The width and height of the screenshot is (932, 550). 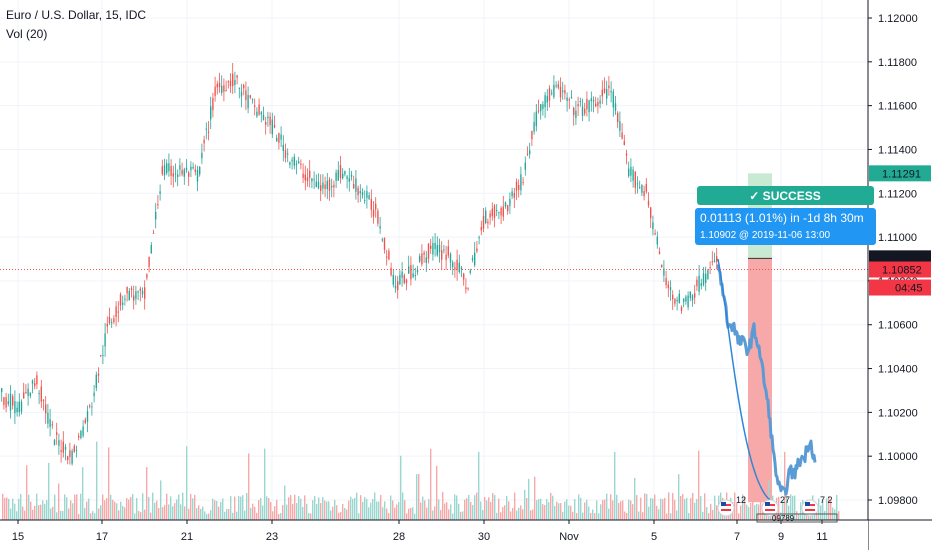 I want to click on time-axis: 15 17 21 23 28 30 Nov 5 7 9 11, so click(x=466, y=534).